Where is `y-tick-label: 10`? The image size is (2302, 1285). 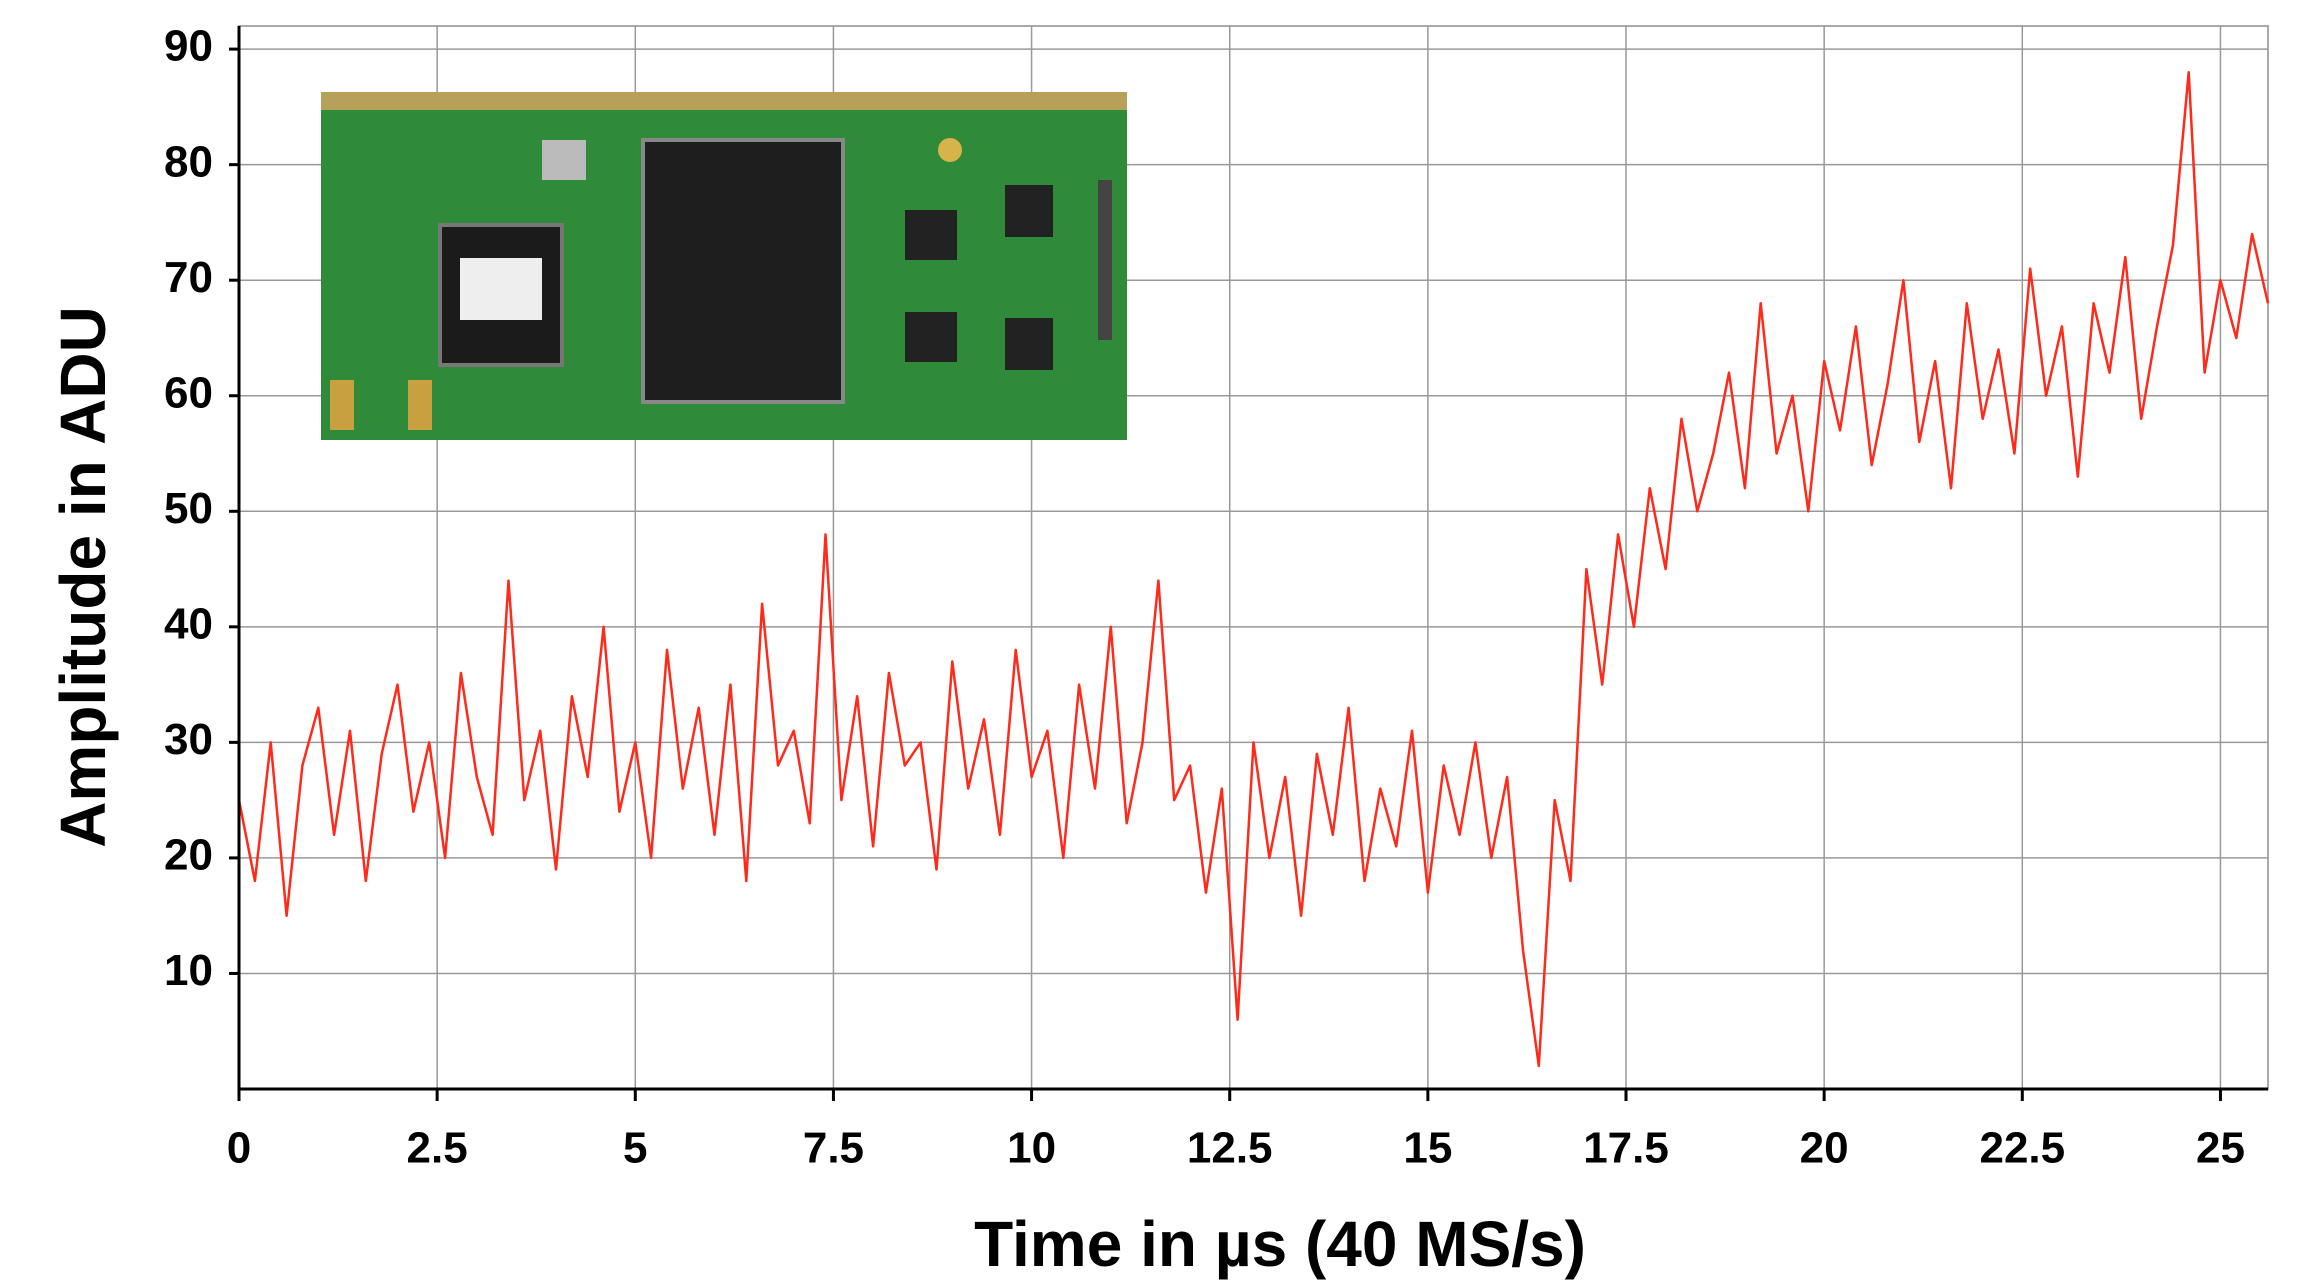
y-tick-label: 10 is located at coordinates (188, 970).